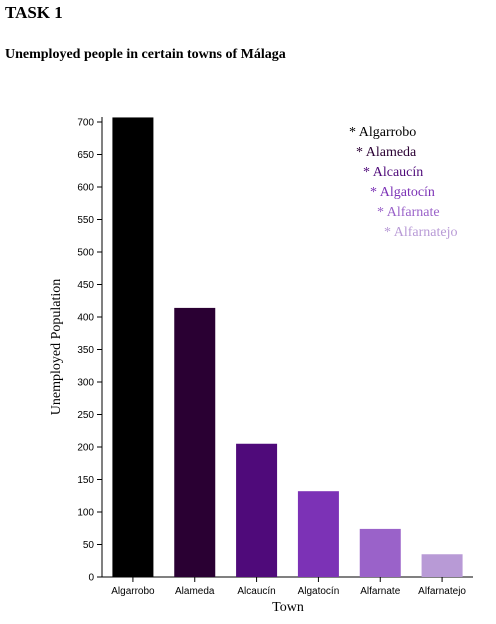  I want to click on y-tick-label: 400, so click(85, 318).